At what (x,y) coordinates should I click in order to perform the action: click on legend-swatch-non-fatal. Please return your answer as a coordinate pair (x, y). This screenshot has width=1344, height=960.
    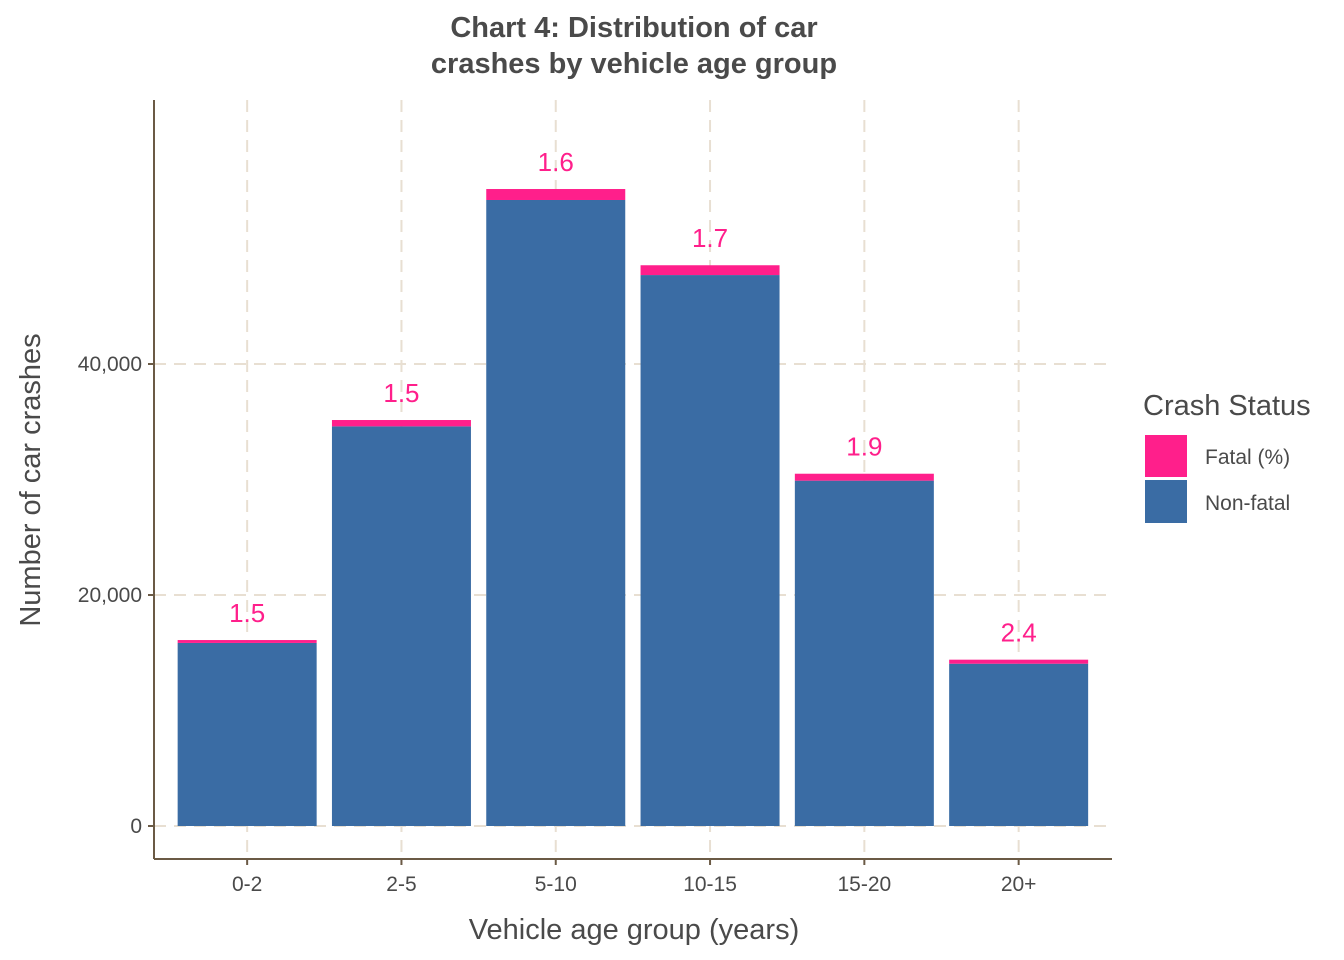
    Looking at the image, I should click on (1166, 501).